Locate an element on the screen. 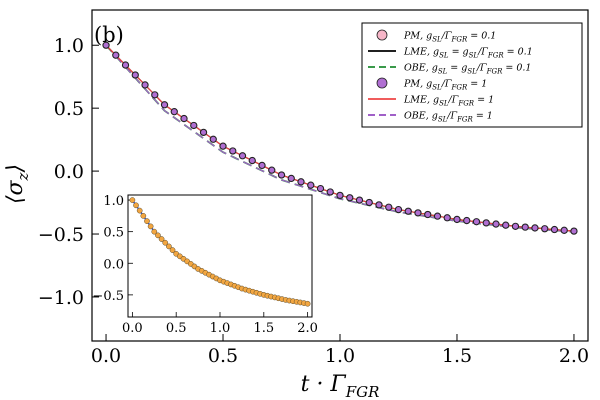  legend-label-2: OBE, gSL = gSL/ΓFGR = 0.1 is located at coordinates (467, 69).